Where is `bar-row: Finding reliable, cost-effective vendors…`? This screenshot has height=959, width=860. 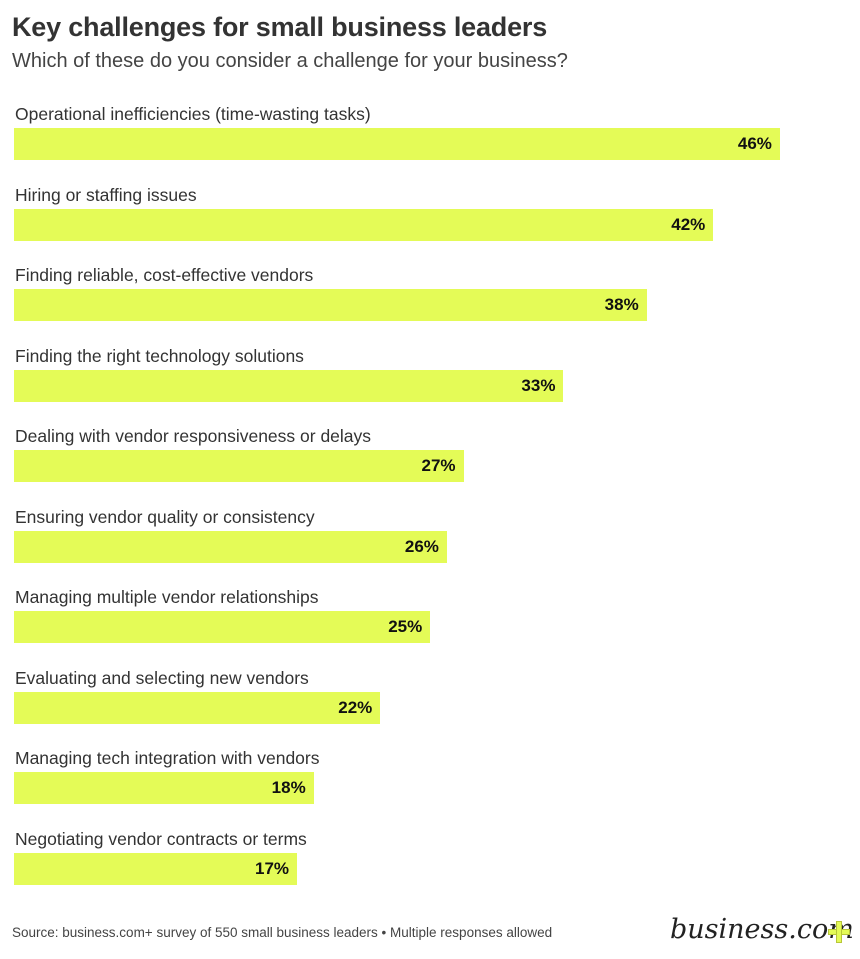
bar-row: Finding reliable, cost-effective vendors… is located at coordinates (434, 305).